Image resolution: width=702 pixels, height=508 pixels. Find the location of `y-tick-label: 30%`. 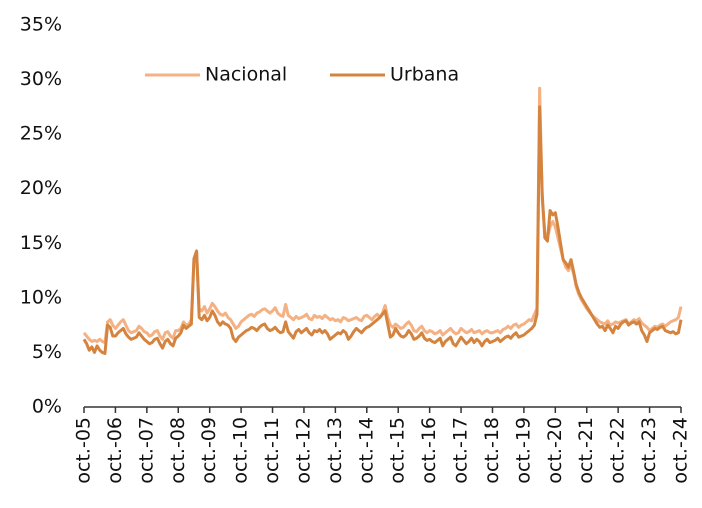

y-tick-label: 30% is located at coordinates (41, 79).